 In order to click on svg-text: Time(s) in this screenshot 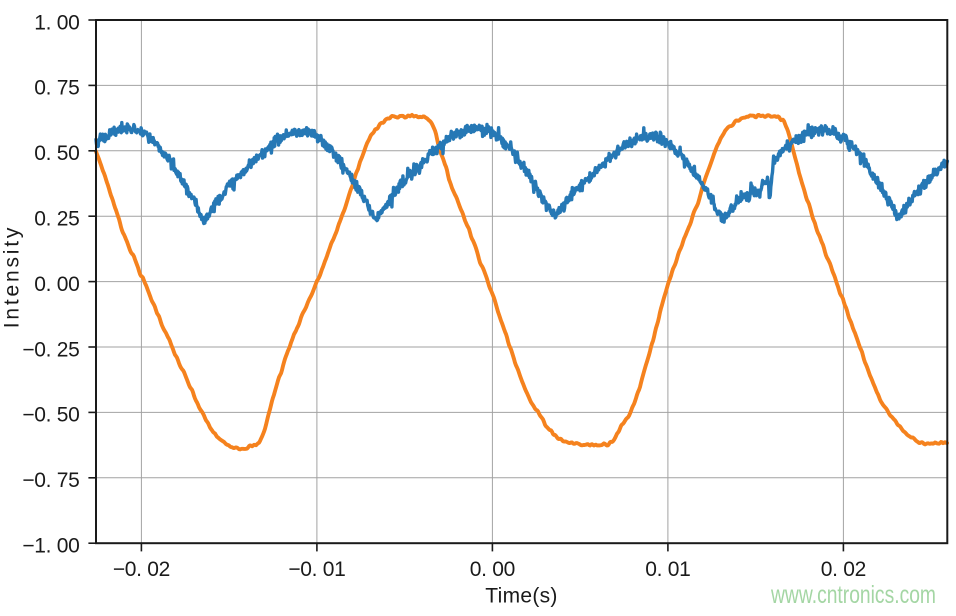, I will do `click(521, 596)`.